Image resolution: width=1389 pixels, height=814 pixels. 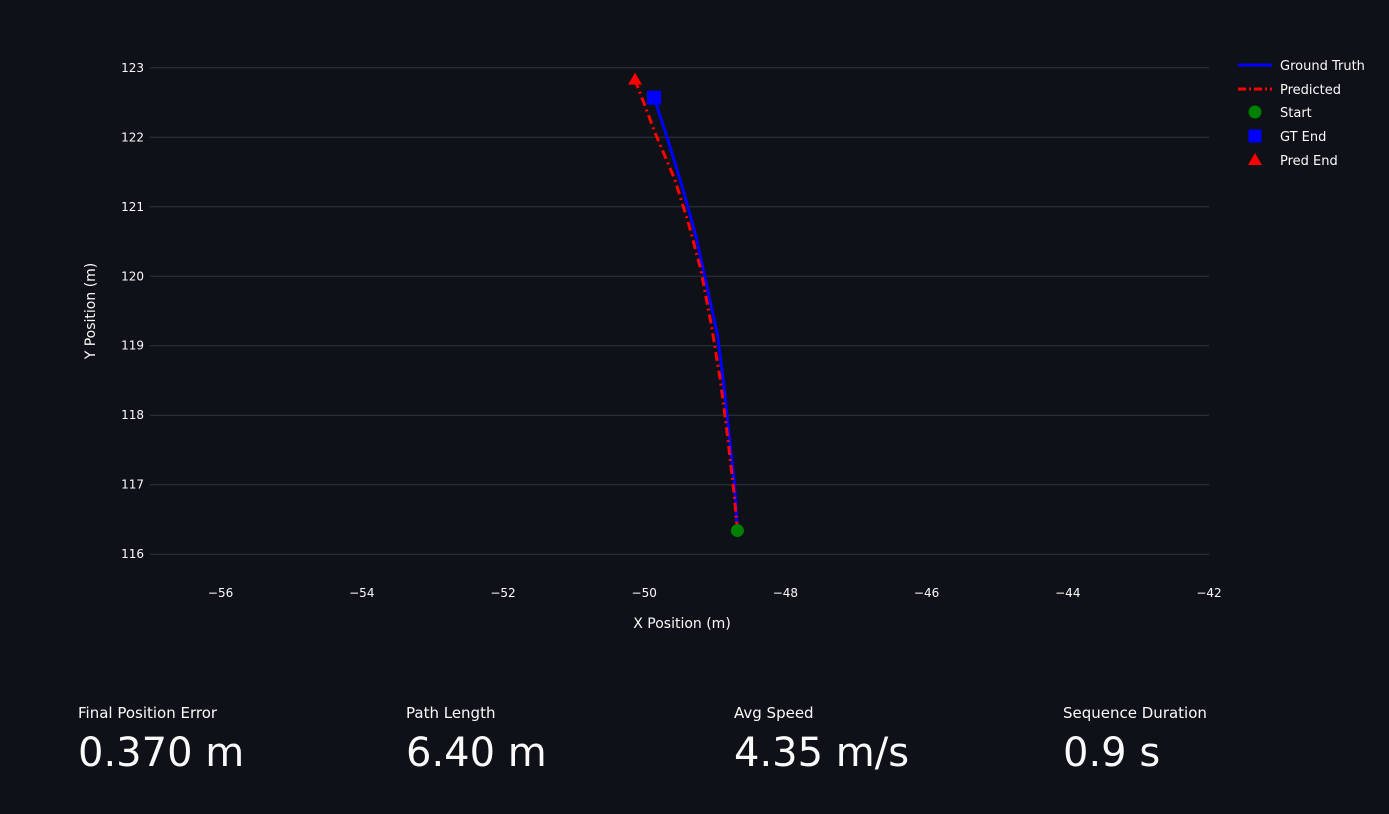 I want to click on legend-label-start: Start, so click(x=1296, y=113).